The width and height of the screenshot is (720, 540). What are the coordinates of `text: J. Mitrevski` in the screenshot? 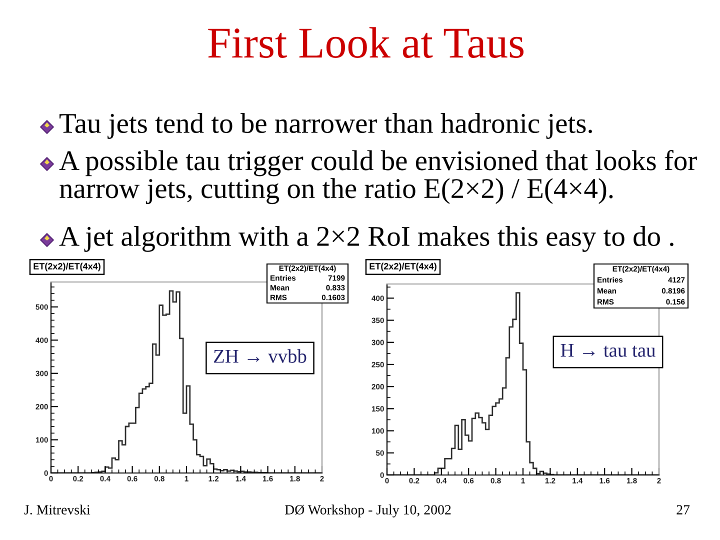 It's located at (57, 509).